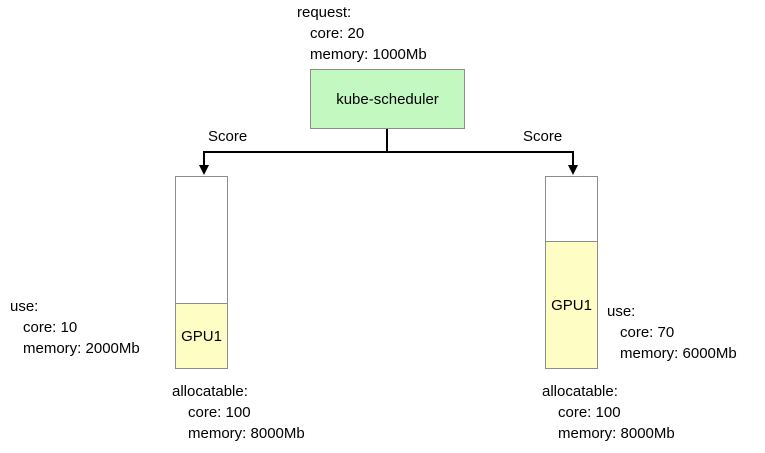 The height and width of the screenshot is (453, 765). Describe the element at coordinates (50, 327) in the screenshot. I see `use-left-core: core: 10` at that location.